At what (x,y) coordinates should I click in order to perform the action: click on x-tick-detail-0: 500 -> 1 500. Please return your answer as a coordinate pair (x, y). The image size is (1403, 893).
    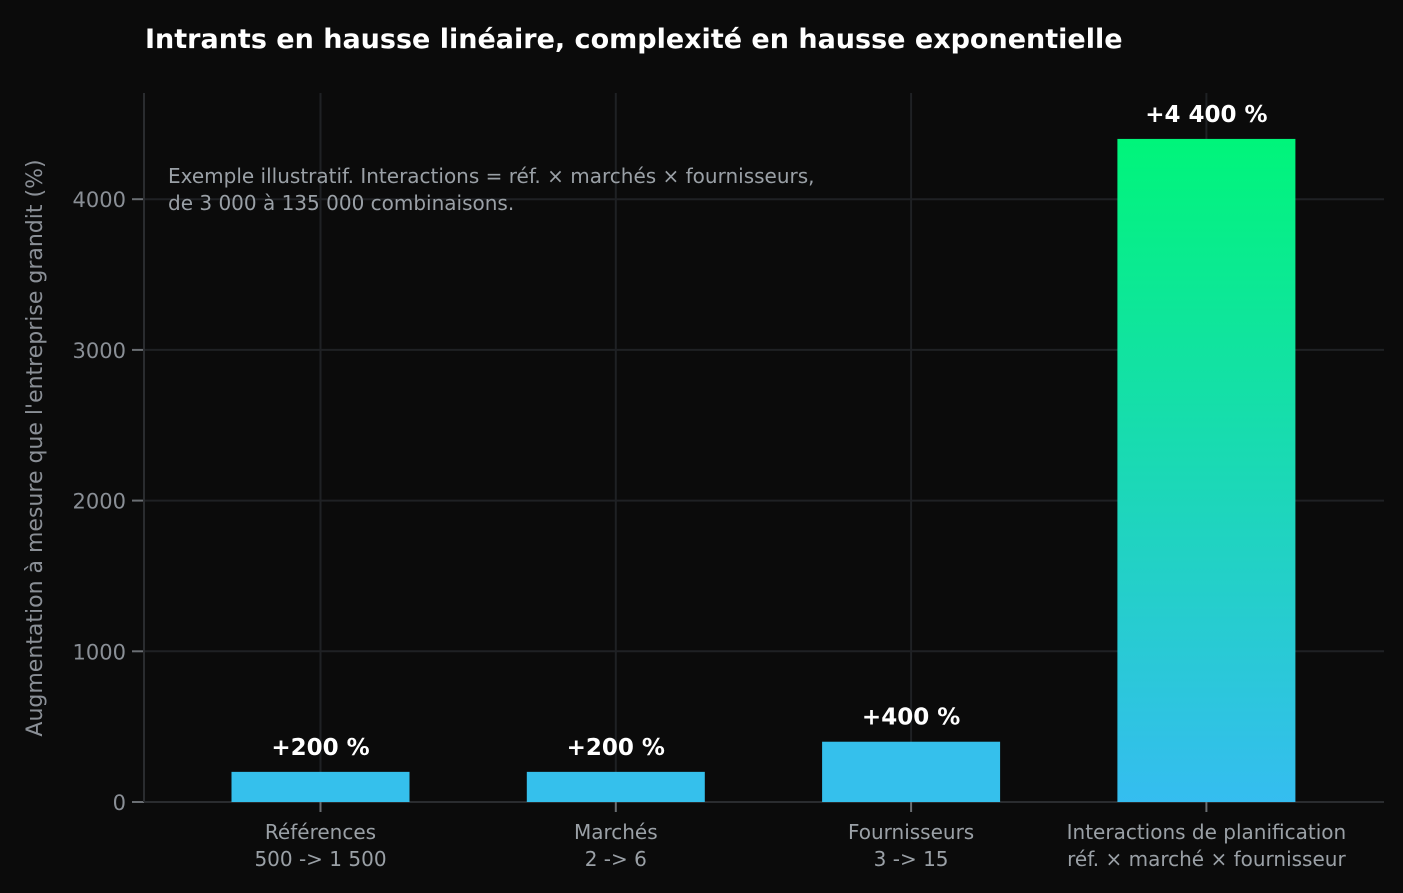
    Looking at the image, I should click on (320, 859).